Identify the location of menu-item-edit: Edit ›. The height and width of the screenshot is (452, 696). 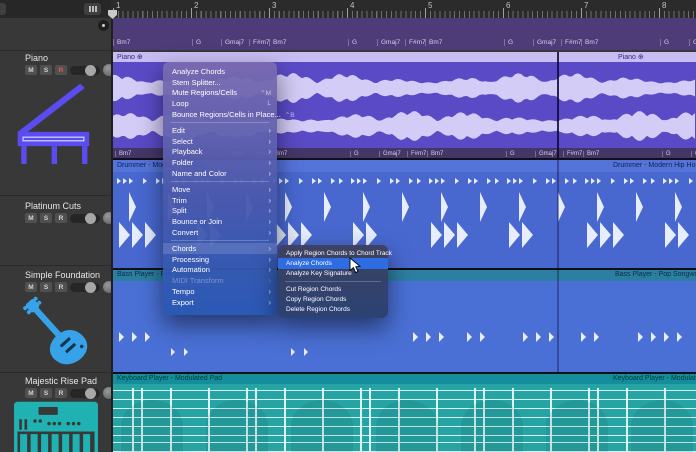
(221, 130).